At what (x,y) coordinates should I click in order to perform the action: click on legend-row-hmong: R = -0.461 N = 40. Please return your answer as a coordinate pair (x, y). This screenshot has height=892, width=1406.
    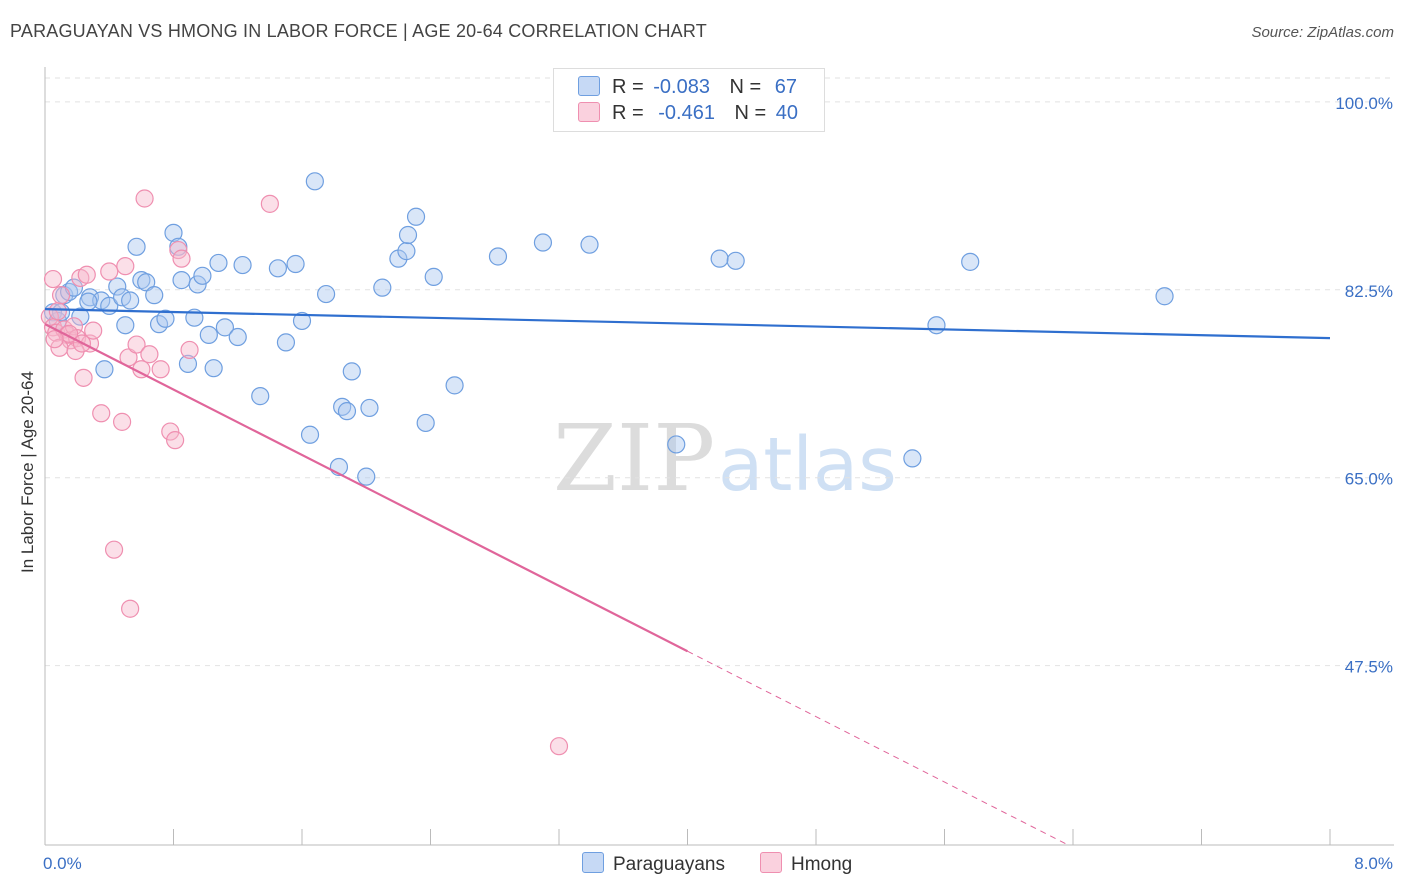
    Looking at the image, I should click on (688, 114).